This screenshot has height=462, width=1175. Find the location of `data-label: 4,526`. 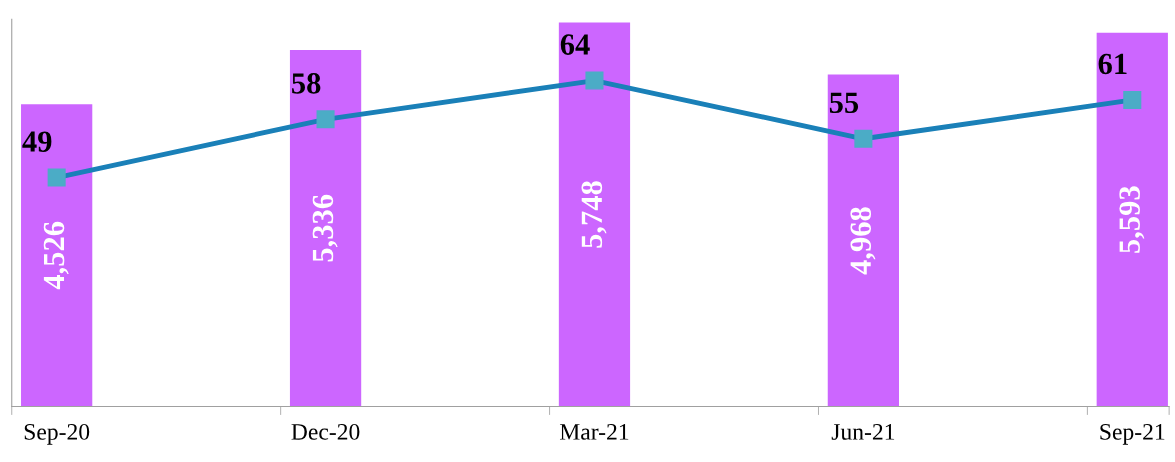

data-label: 4,526 is located at coordinates (56, 255).